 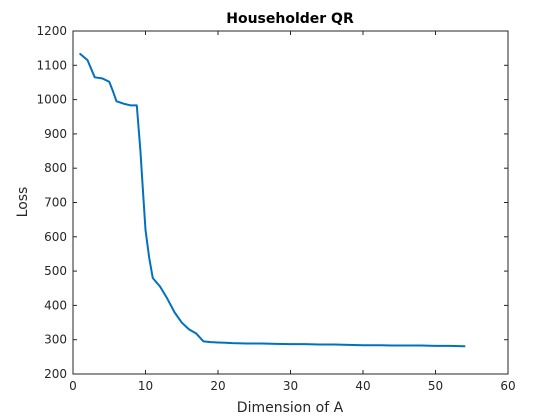 What do you see at coordinates (51, 31) in the screenshot?
I see `y-tick-label: 1200` at bounding box center [51, 31].